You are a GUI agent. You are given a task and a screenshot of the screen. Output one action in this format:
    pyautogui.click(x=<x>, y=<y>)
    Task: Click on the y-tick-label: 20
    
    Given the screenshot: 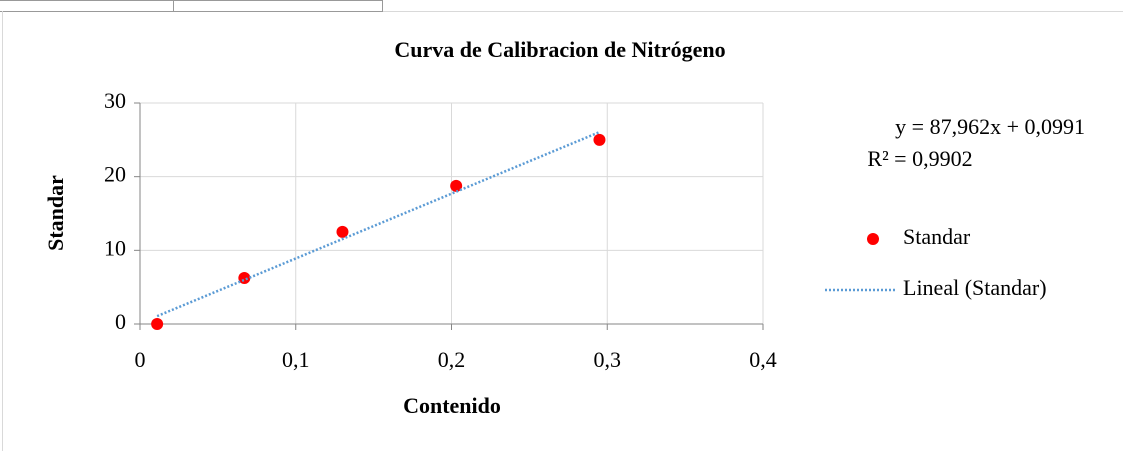 What is the action you would take?
    pyautogui.click(x=115, y=174)
    